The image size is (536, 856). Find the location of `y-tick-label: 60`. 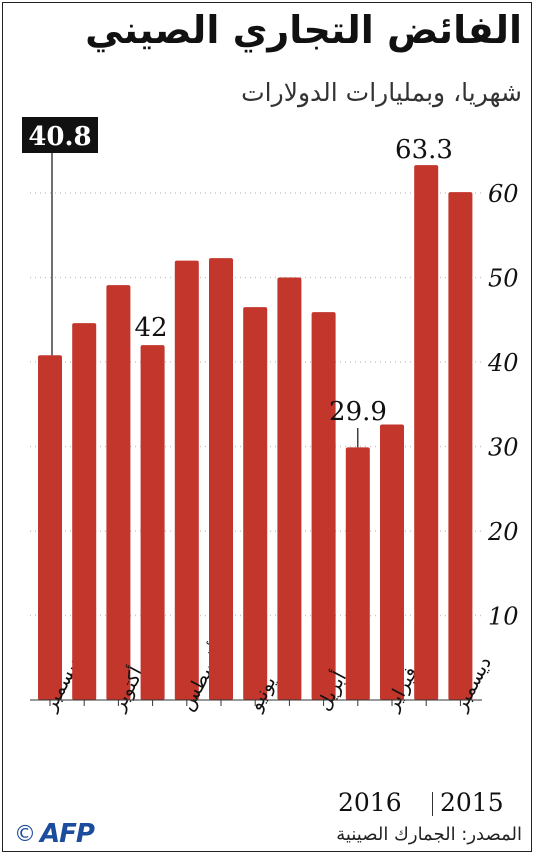

y-tick-label: 60 is located at coordinates (503, 194).